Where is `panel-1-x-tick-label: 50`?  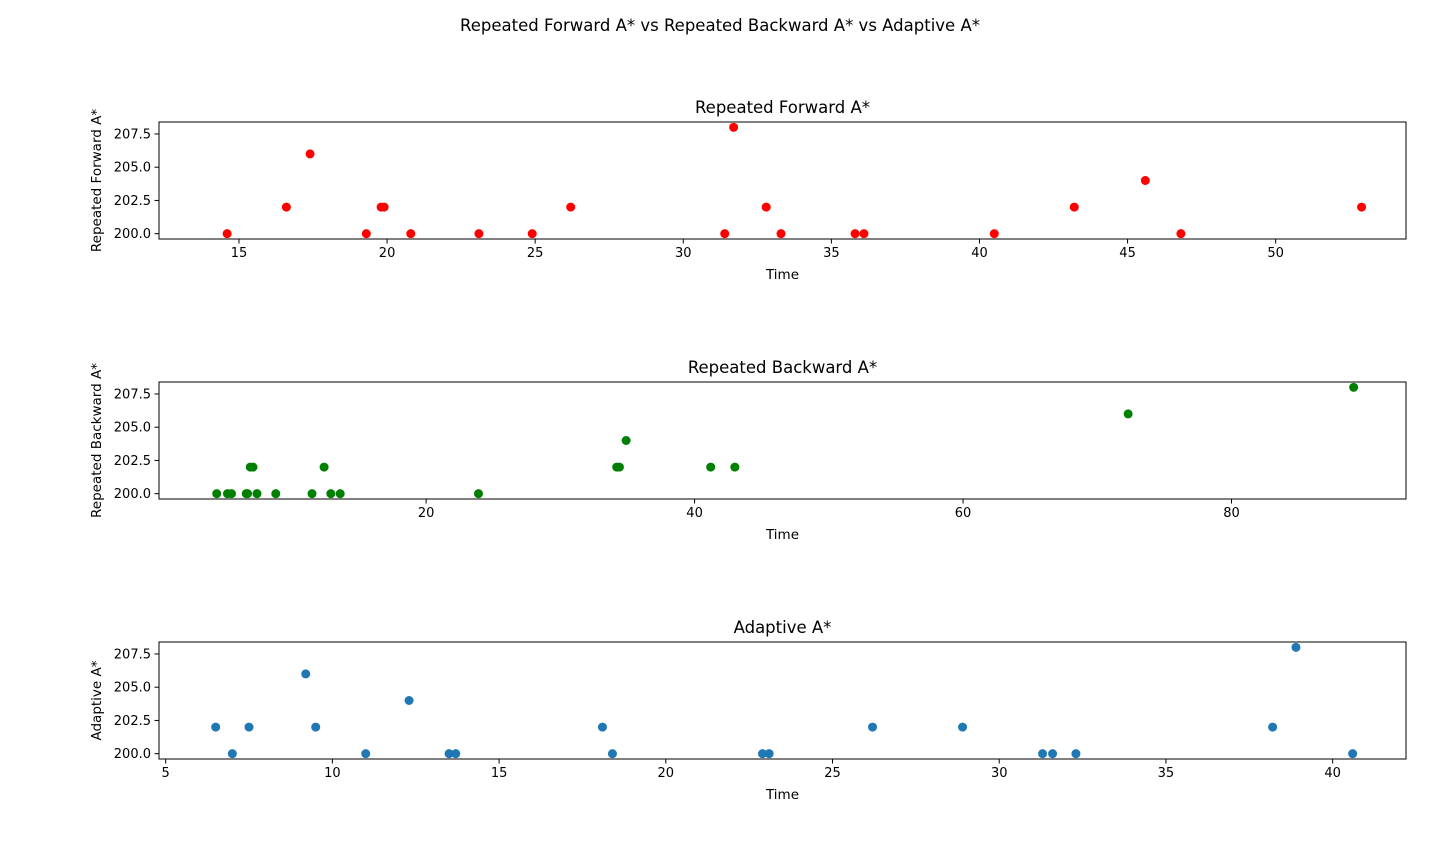 panel-1-x-tick-label: 50 is located at coordinates (1275, 253).